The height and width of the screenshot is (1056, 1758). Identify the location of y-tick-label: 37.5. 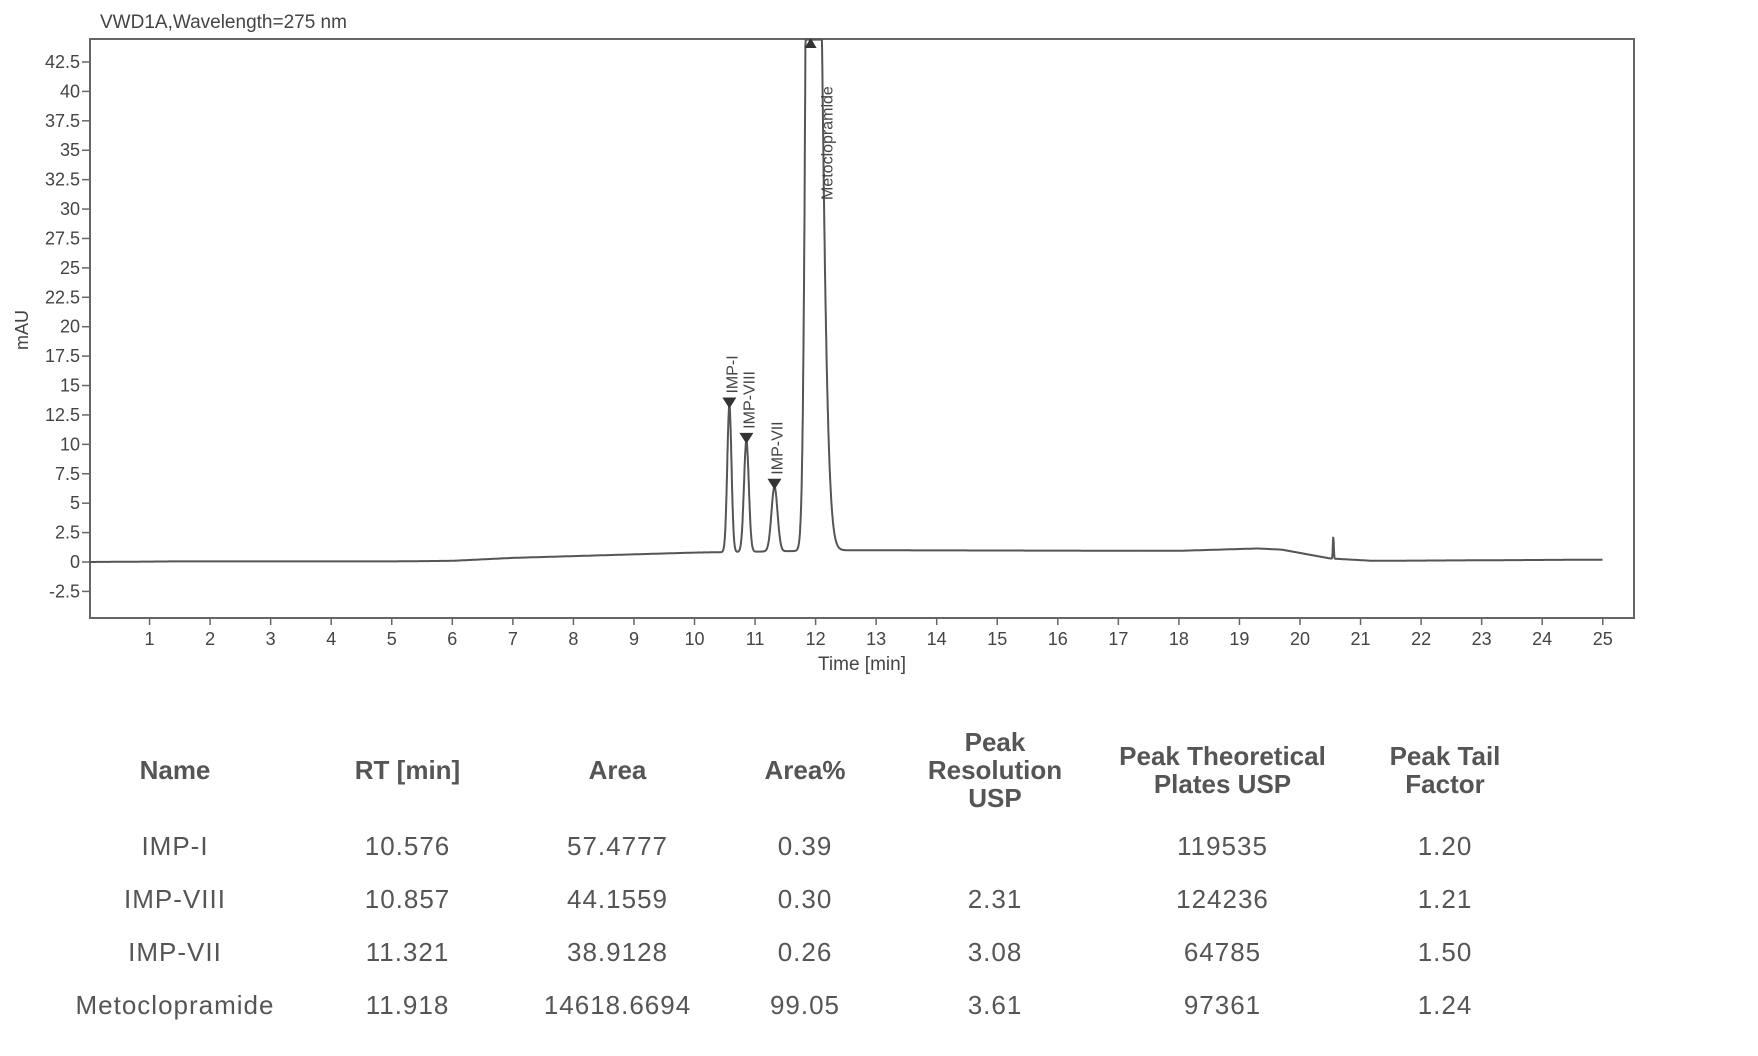
(62, 121).